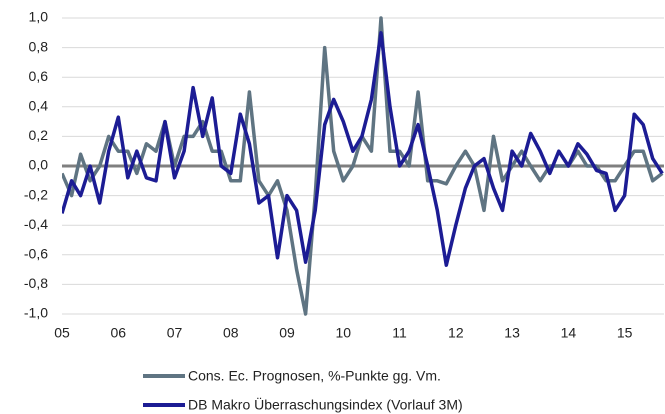 The height and width of the screenshot is (414, 665). What do you see at coordinates (569, 333) in the screenshot?
I see `x-tick-label: 14` at bounding box center [569, 333].